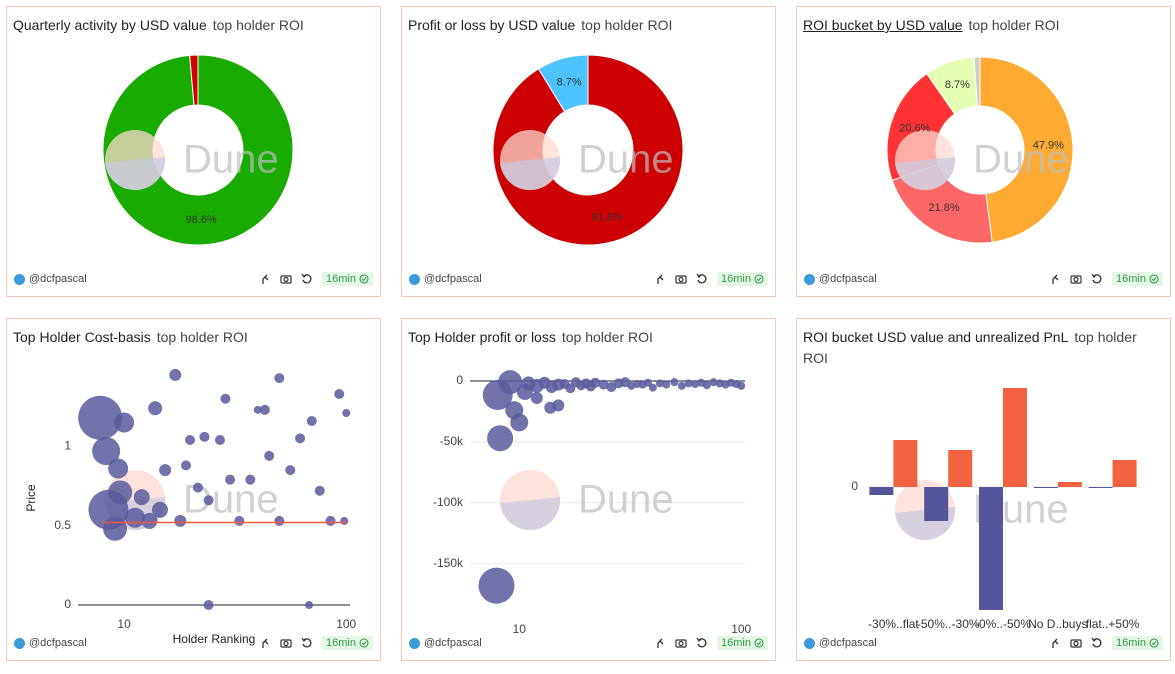  What do you see at coordinates (82, 337) in the screenshot?
I see `chart-title: Top Holder Cost-basis` at bounding box center [82, 337].